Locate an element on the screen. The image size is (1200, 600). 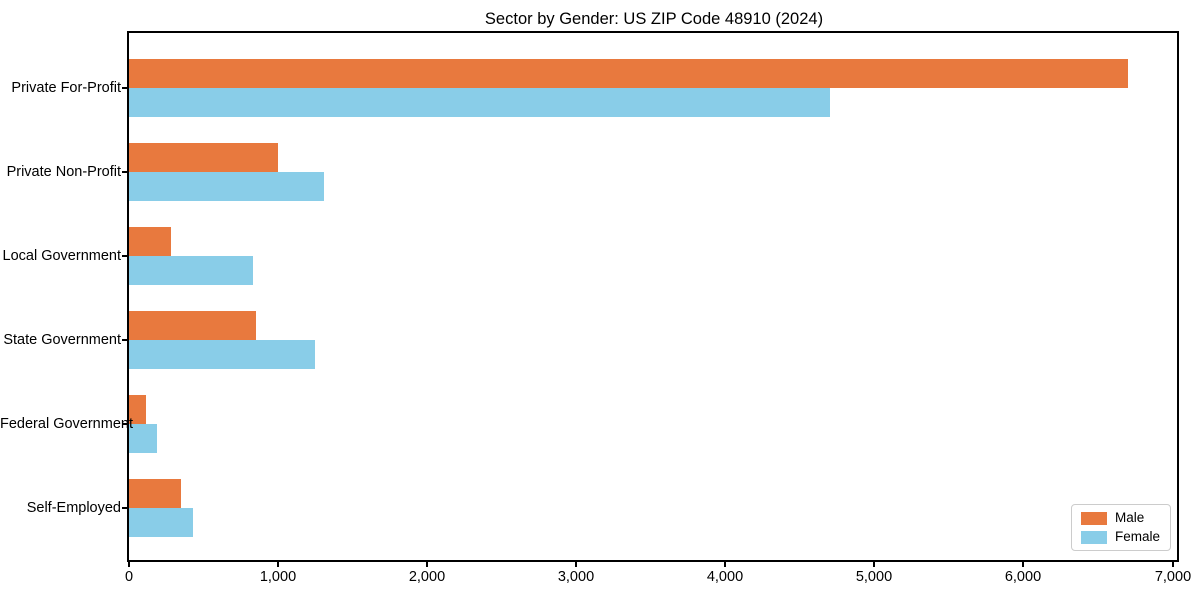
y-axis-label: Self-Employed is located at coordinates (73, 508).